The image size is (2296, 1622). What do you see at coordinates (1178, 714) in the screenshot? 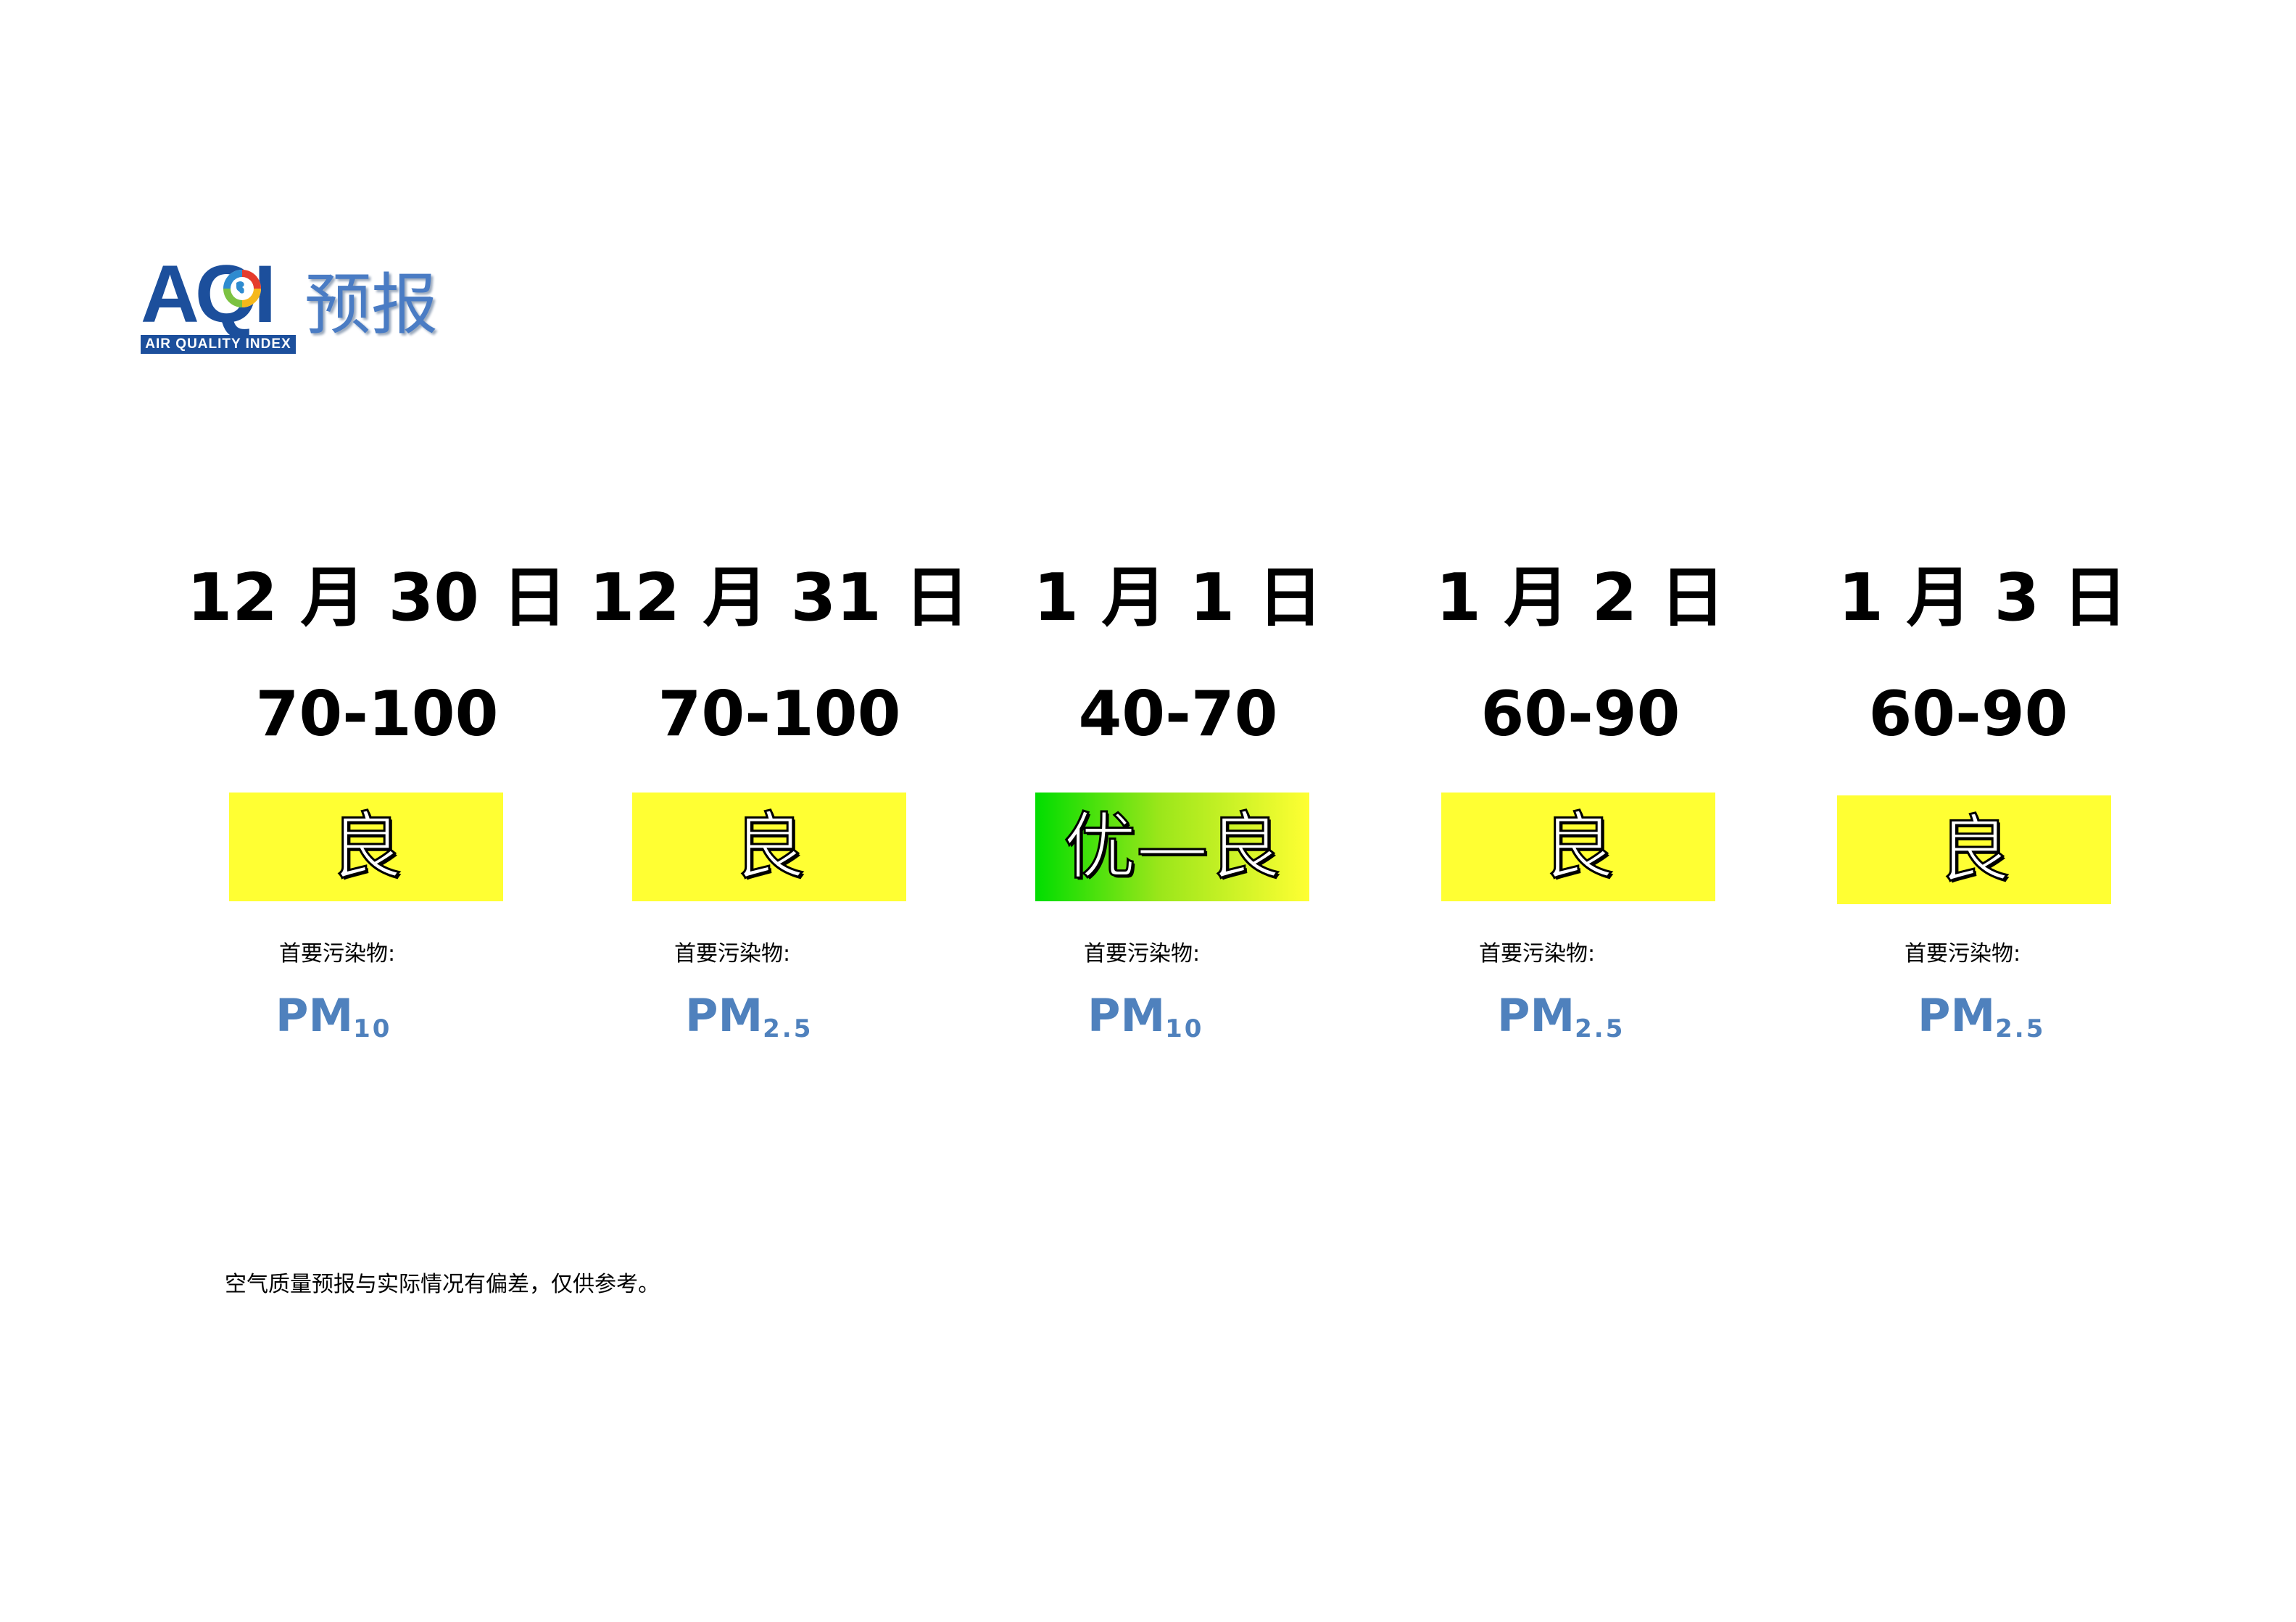
I see `aqi-range: 40-70` at bounding box center [1178, 714].